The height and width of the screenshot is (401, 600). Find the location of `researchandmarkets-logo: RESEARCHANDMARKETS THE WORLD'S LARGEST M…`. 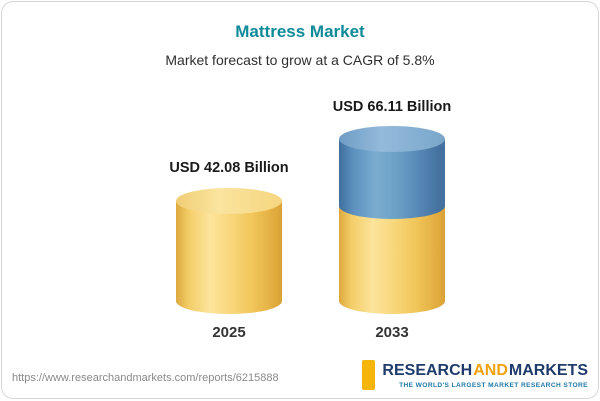

researchandmarkets-logo: RESEARCHANDMARKETS THE WORLD'S LARGEST M… is located at coordinates (475, 375).